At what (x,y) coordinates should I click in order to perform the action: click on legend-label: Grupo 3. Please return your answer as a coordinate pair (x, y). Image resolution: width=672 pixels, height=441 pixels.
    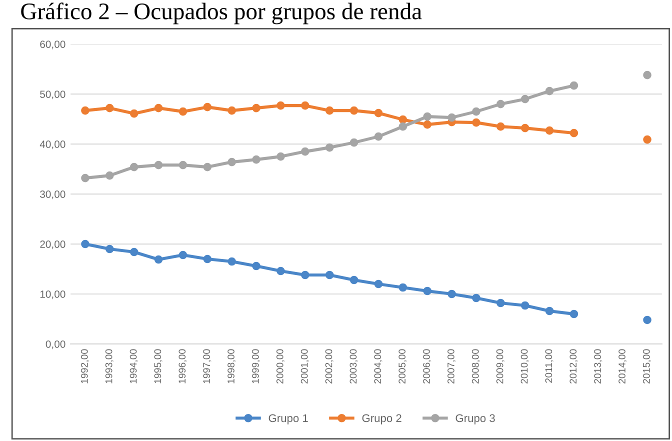
    Looking at the image, I should click on (475, 419).